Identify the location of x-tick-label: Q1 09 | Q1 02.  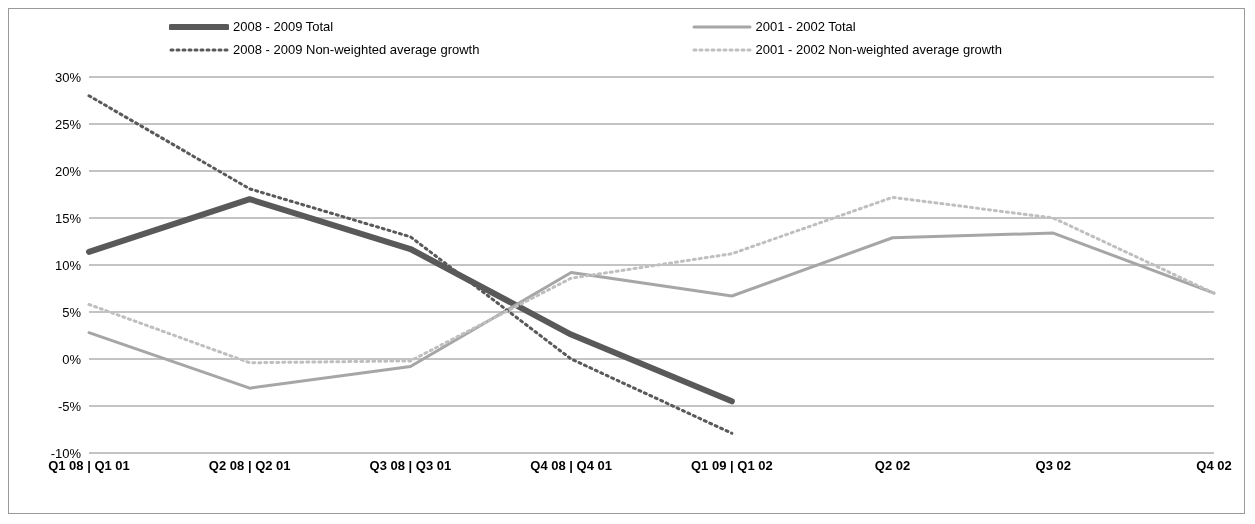
(732, 466).